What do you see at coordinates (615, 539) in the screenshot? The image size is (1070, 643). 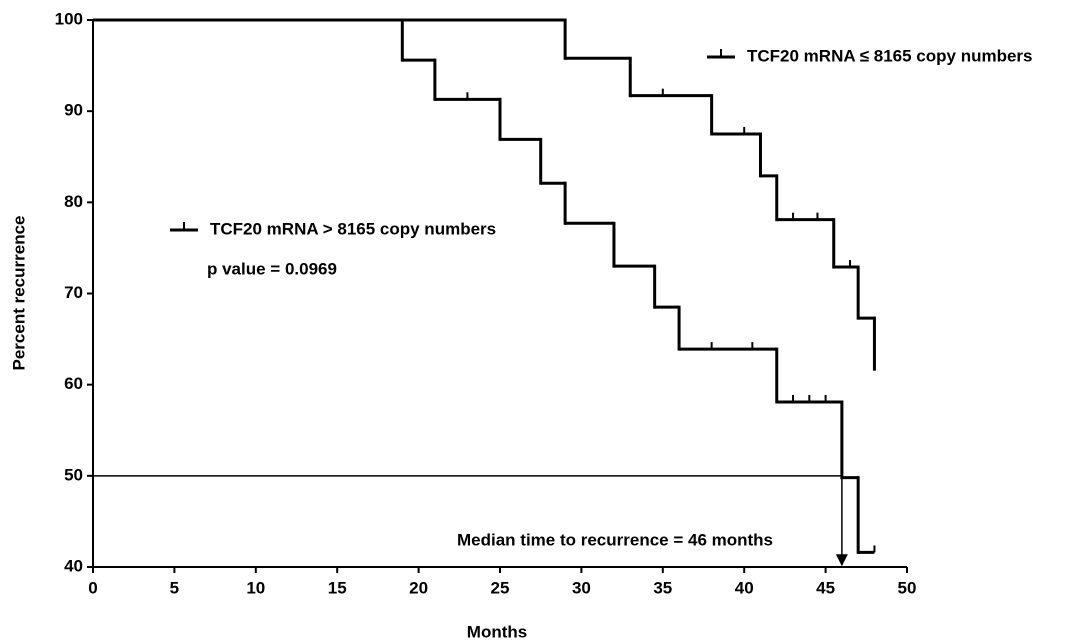 I see `median-note: Median time to recurrence = 46 months` at bounding box center [615, 539].